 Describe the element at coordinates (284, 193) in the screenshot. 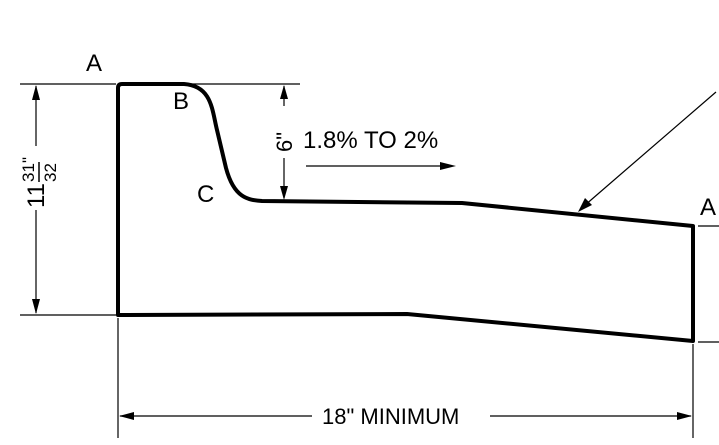

I see `depth-arrow-bottom` at that location.